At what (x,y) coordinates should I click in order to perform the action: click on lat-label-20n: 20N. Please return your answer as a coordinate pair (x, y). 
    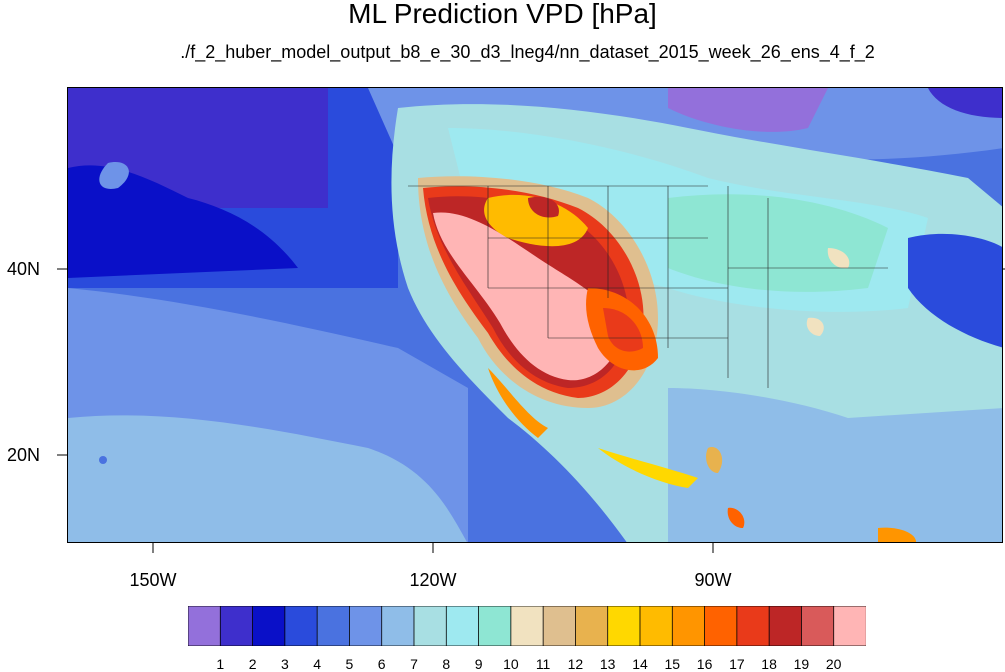
    Looking at the image, I should click on (23, 455).